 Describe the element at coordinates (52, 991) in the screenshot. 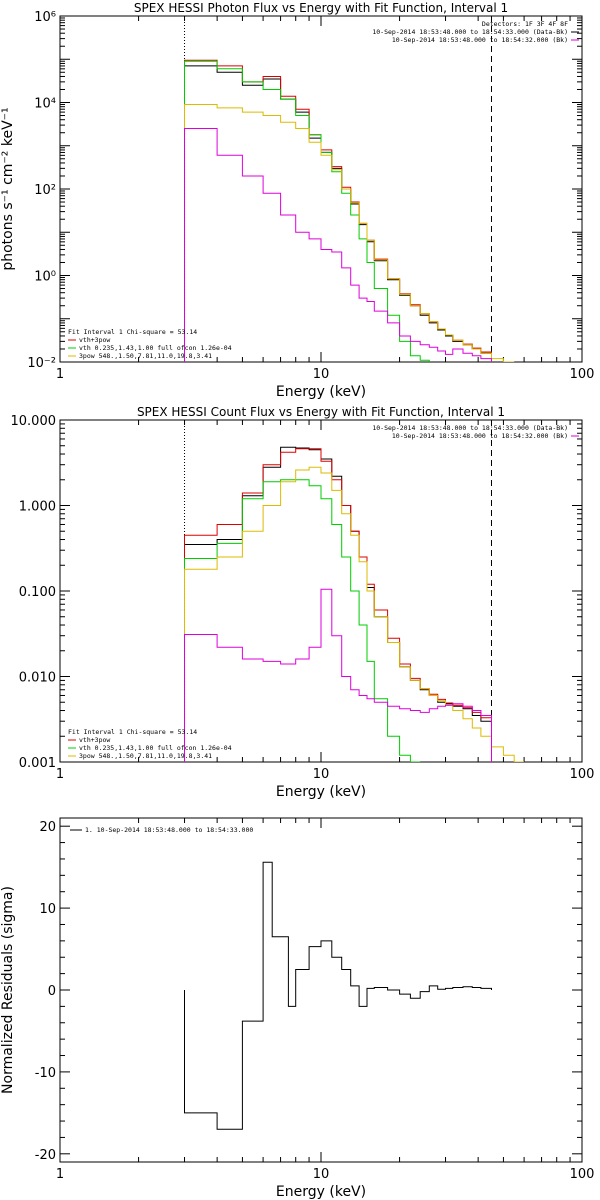

I see `y-tick-label: 0` at that location.